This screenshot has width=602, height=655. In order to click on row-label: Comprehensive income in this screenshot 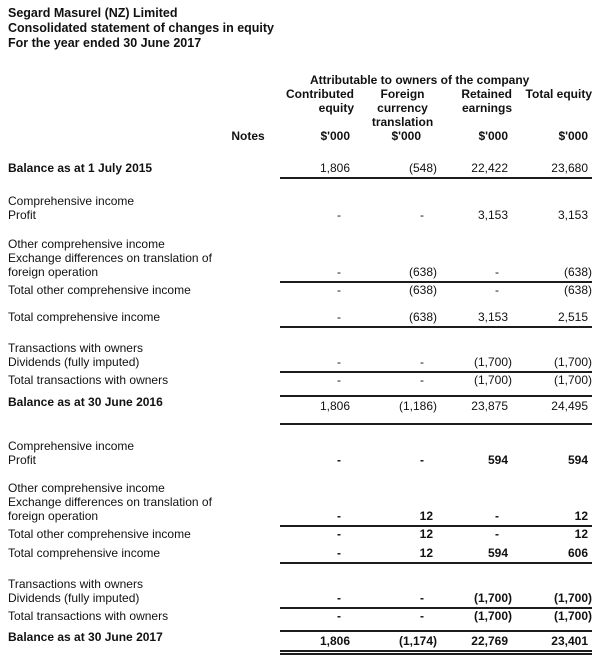, I will do `click(71, 201)`.